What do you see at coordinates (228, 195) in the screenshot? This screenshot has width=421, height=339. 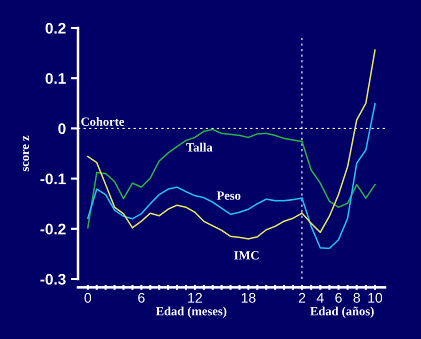 I see `series-label: Peso` at bounding box center [228, 195].